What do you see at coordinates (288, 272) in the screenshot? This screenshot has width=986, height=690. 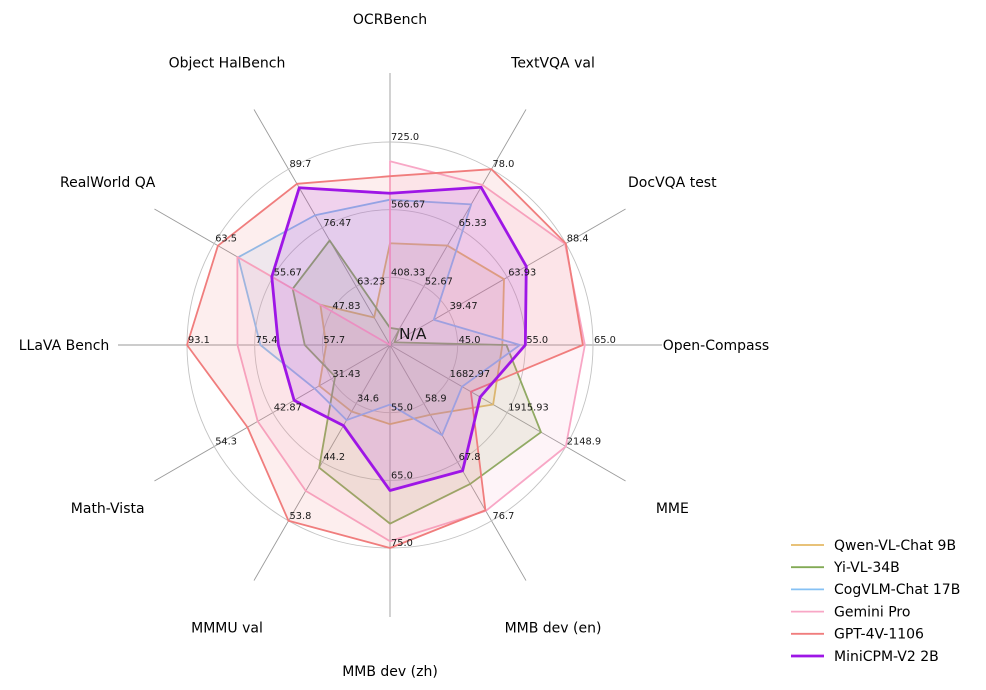 I see `radar-tick-label: 55.67` at bounding box center [288, 272].